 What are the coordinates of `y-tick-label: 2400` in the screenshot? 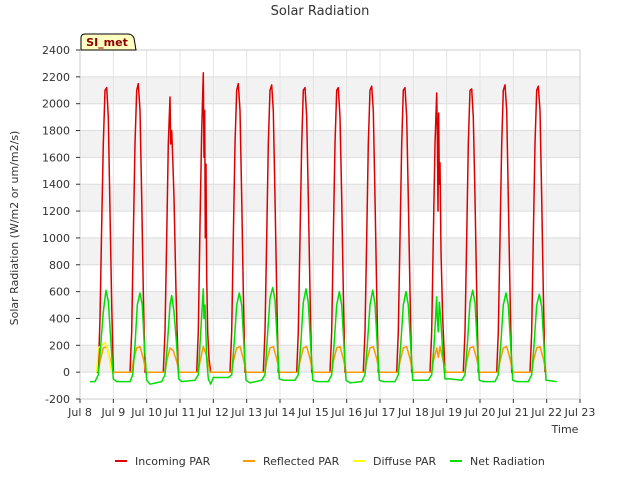 It's located at (56, 50).